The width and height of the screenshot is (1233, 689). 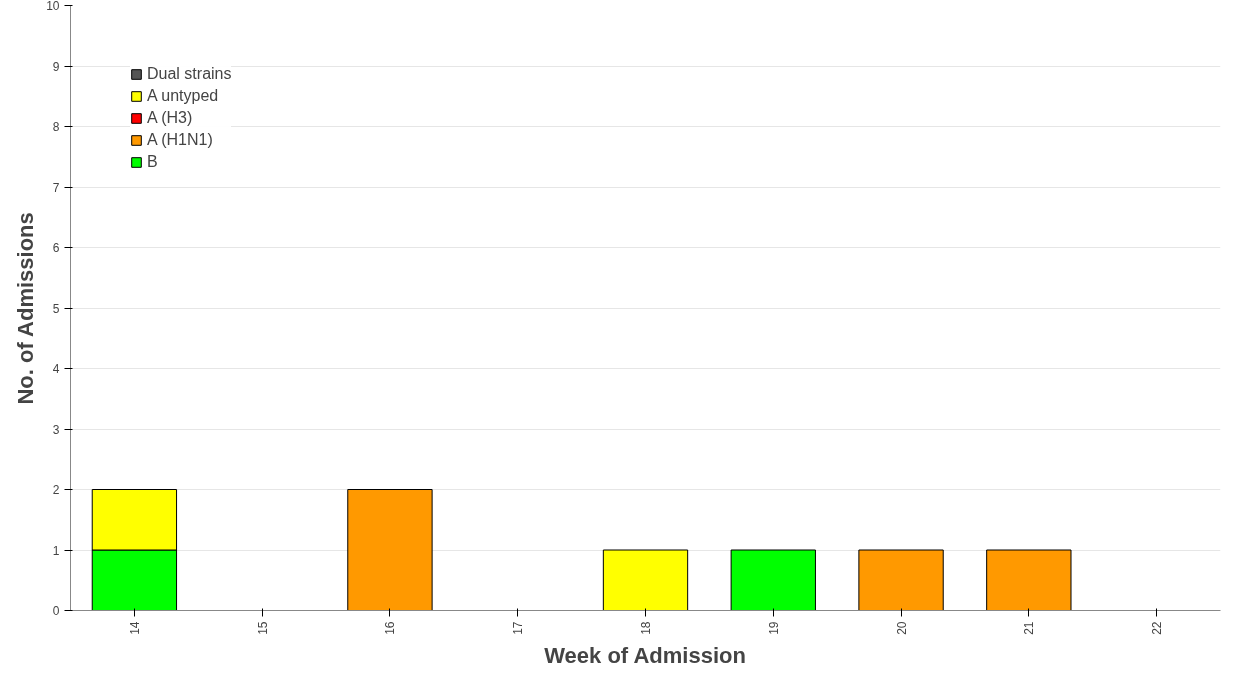 What do you see at coordinates (26, 308) in the screenshot?
I see `y-axis-title: No. of Admissions` at bounding box center [26, 308].